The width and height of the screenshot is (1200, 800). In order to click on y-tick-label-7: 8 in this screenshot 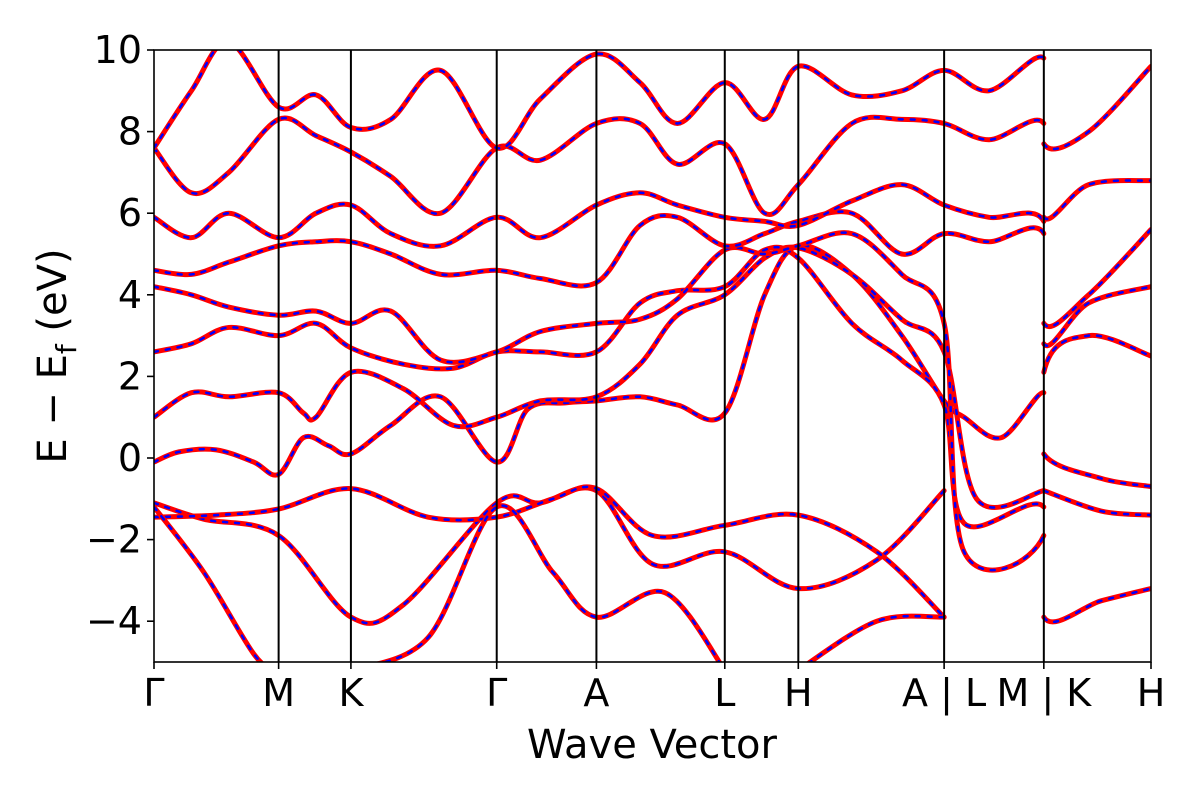, I will do `click(130, 132)`.